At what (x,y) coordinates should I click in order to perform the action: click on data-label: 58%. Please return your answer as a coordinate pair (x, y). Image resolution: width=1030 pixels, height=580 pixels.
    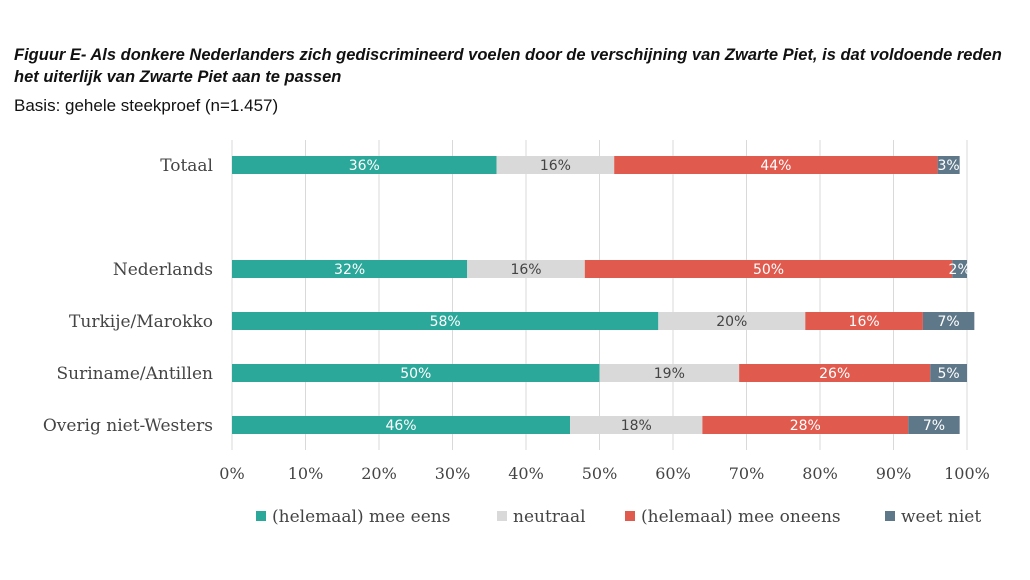
    Looking at the image, I should click on (445, 322).